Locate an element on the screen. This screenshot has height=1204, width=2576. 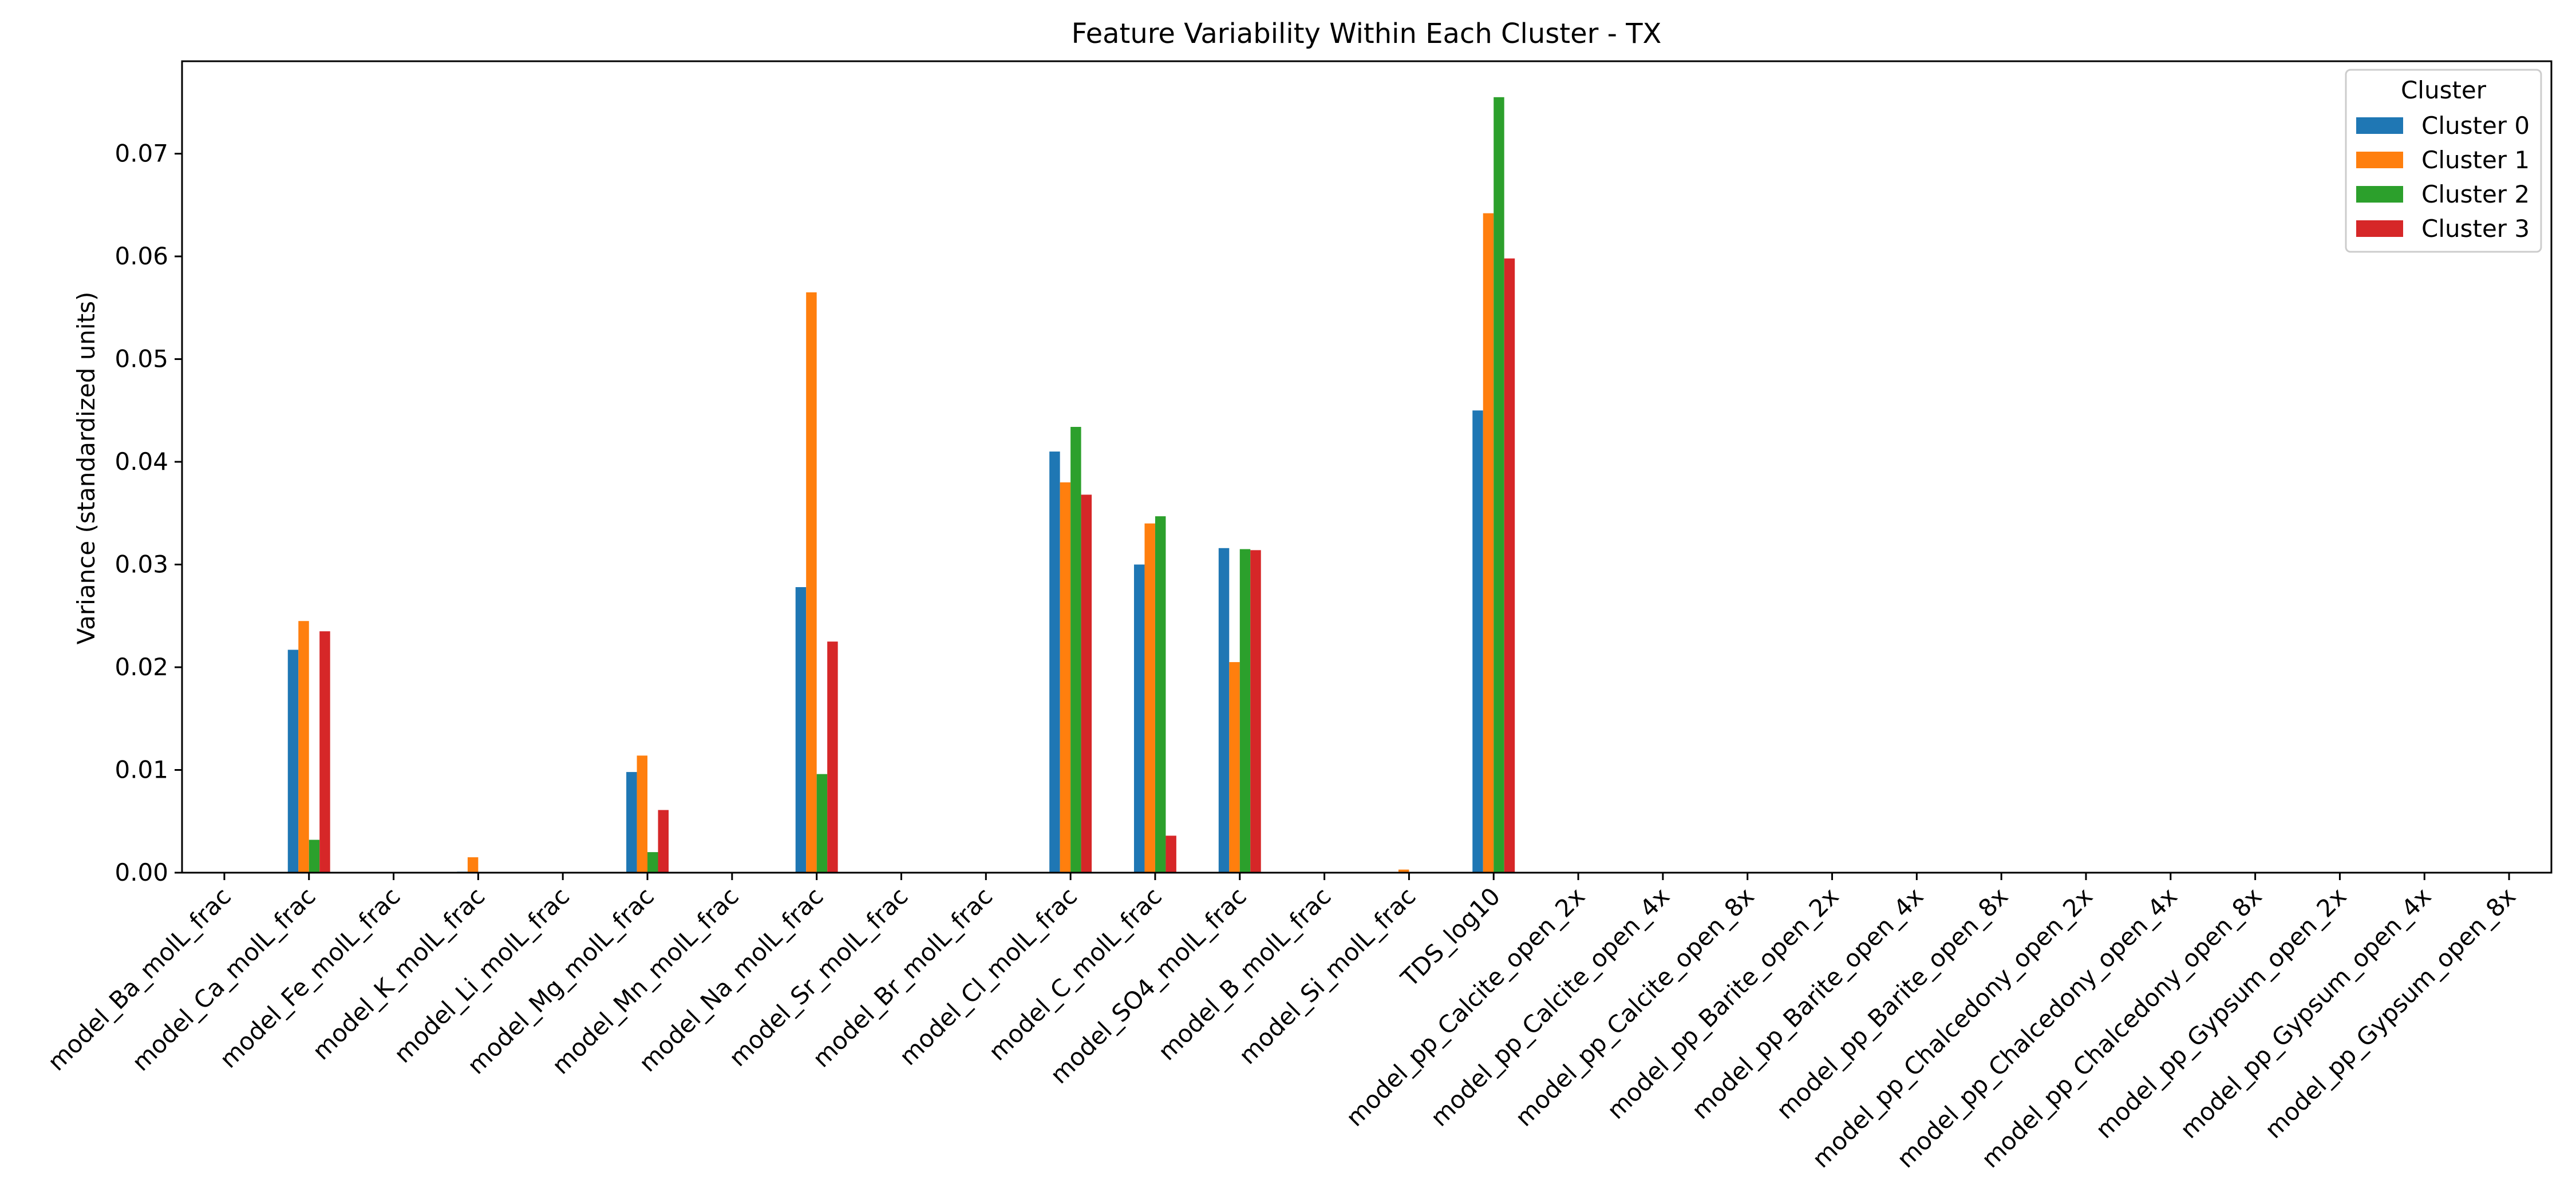
legend-label-cluster-3: Cluster 3 is located at coordinates (2475, 229).